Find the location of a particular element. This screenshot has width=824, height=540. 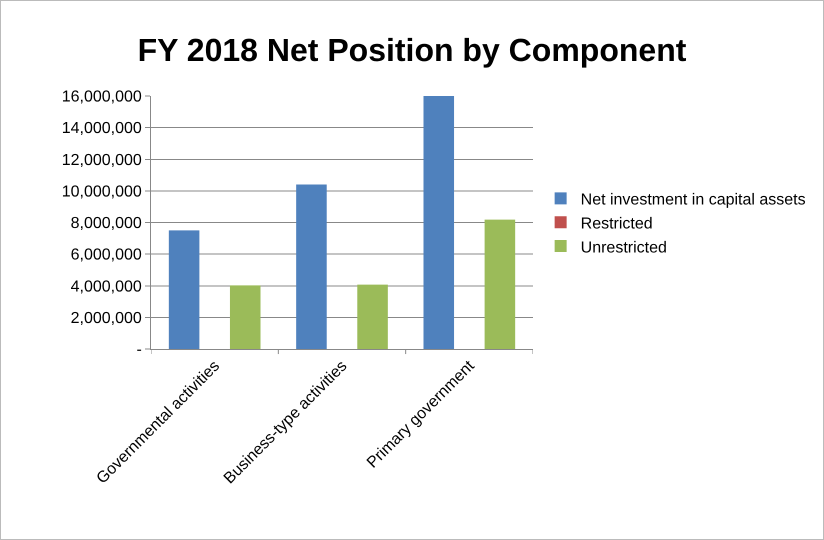

y-tick-label: 4,000,000 is located at coordinates (106, 287).